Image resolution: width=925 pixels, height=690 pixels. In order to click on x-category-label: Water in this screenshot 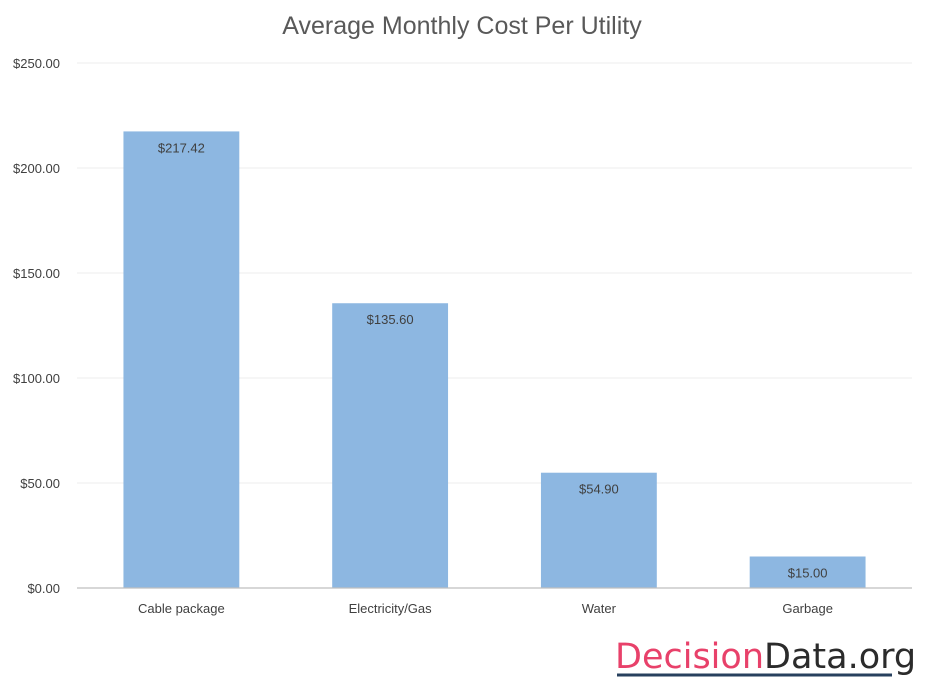, I will do `click(599, 608)`.